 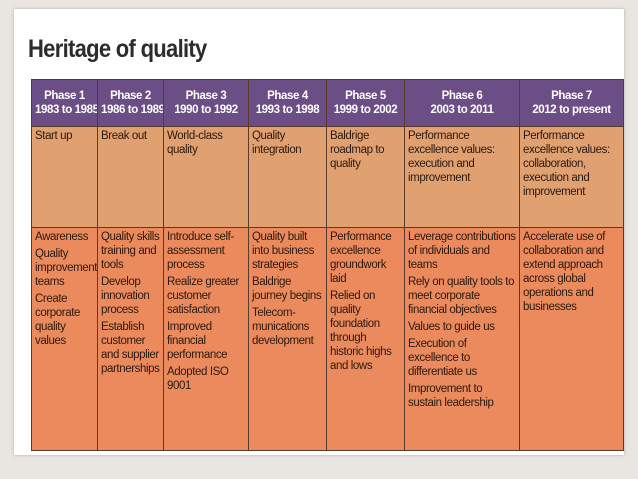 What do you see at coordinates (287, 177) in the screenshot?
I see `phase-focus-cell: Quality integration` at bounding box center [287, 177].